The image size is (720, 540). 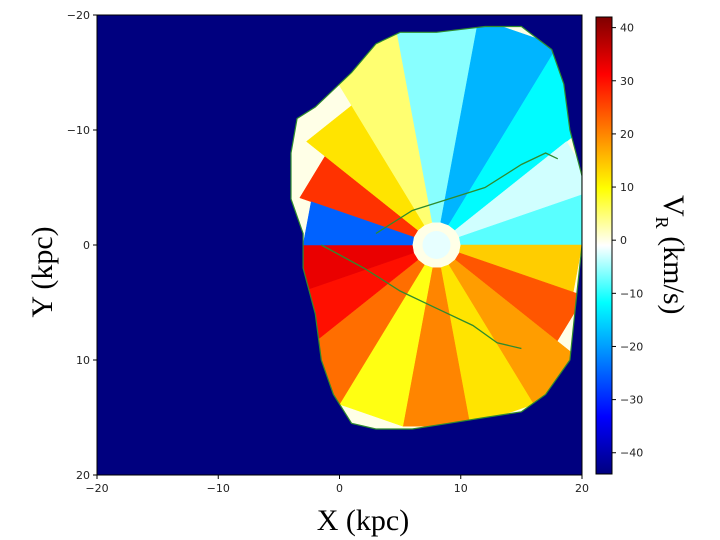 I want to click on x-tick-label: −20, so click(x=96, y=488).